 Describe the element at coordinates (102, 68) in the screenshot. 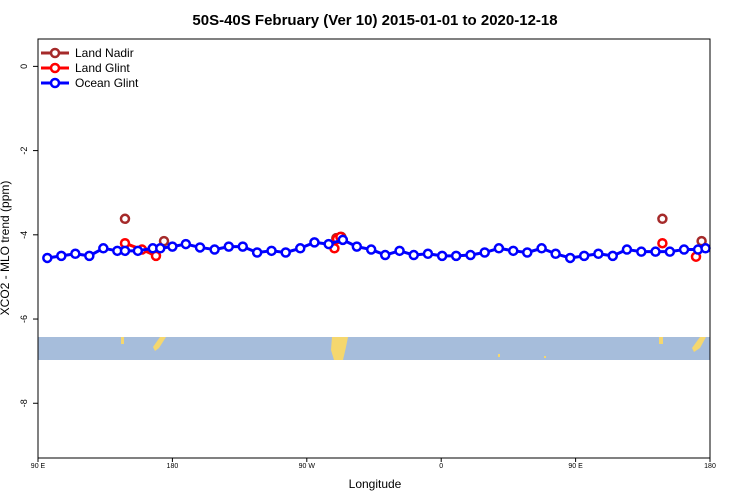

I see `legend-label-land-glint: Land Glint` at that location.